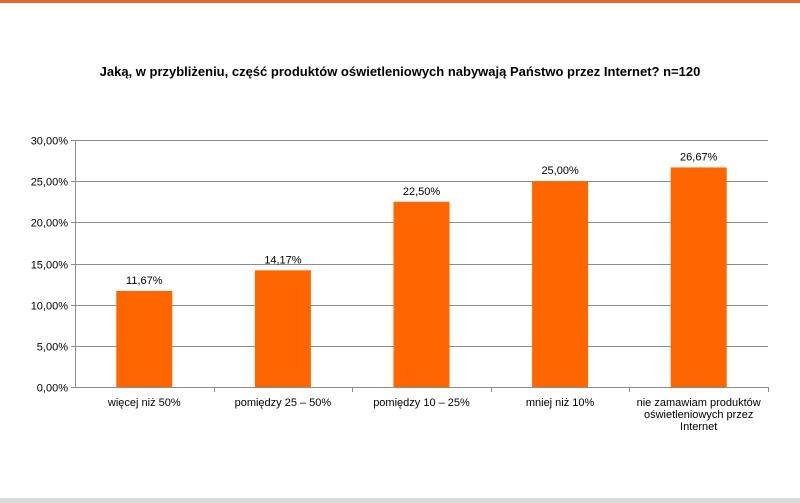 Image resolution: width=800 pixels, height=503 pixels. I want to click on data-label: 14,17%, so click(283, 260).